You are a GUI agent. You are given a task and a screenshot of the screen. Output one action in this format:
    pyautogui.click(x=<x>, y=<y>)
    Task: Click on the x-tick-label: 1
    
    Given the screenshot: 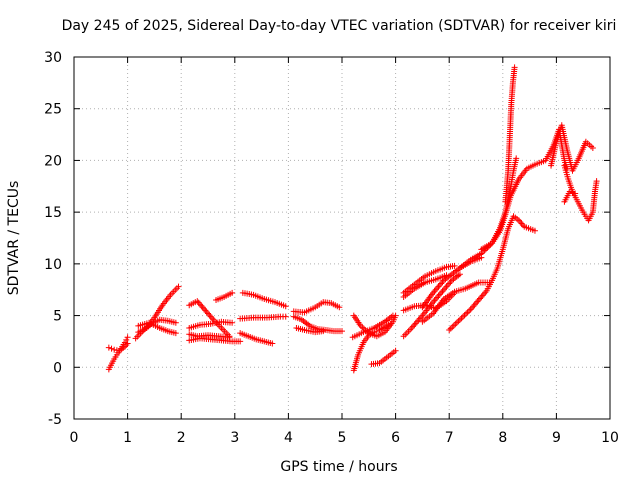 What is the action you would take?
    pyautogui.click(x=127, y=438)
    